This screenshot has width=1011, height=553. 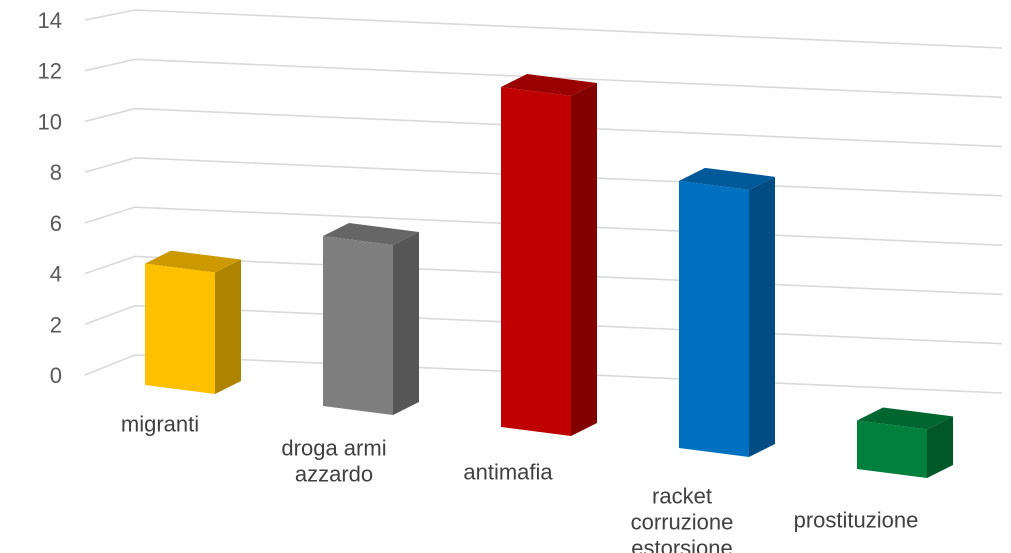 I want to click on x-category-label: racket corruzione estorsione, so click(x=682, y=518).